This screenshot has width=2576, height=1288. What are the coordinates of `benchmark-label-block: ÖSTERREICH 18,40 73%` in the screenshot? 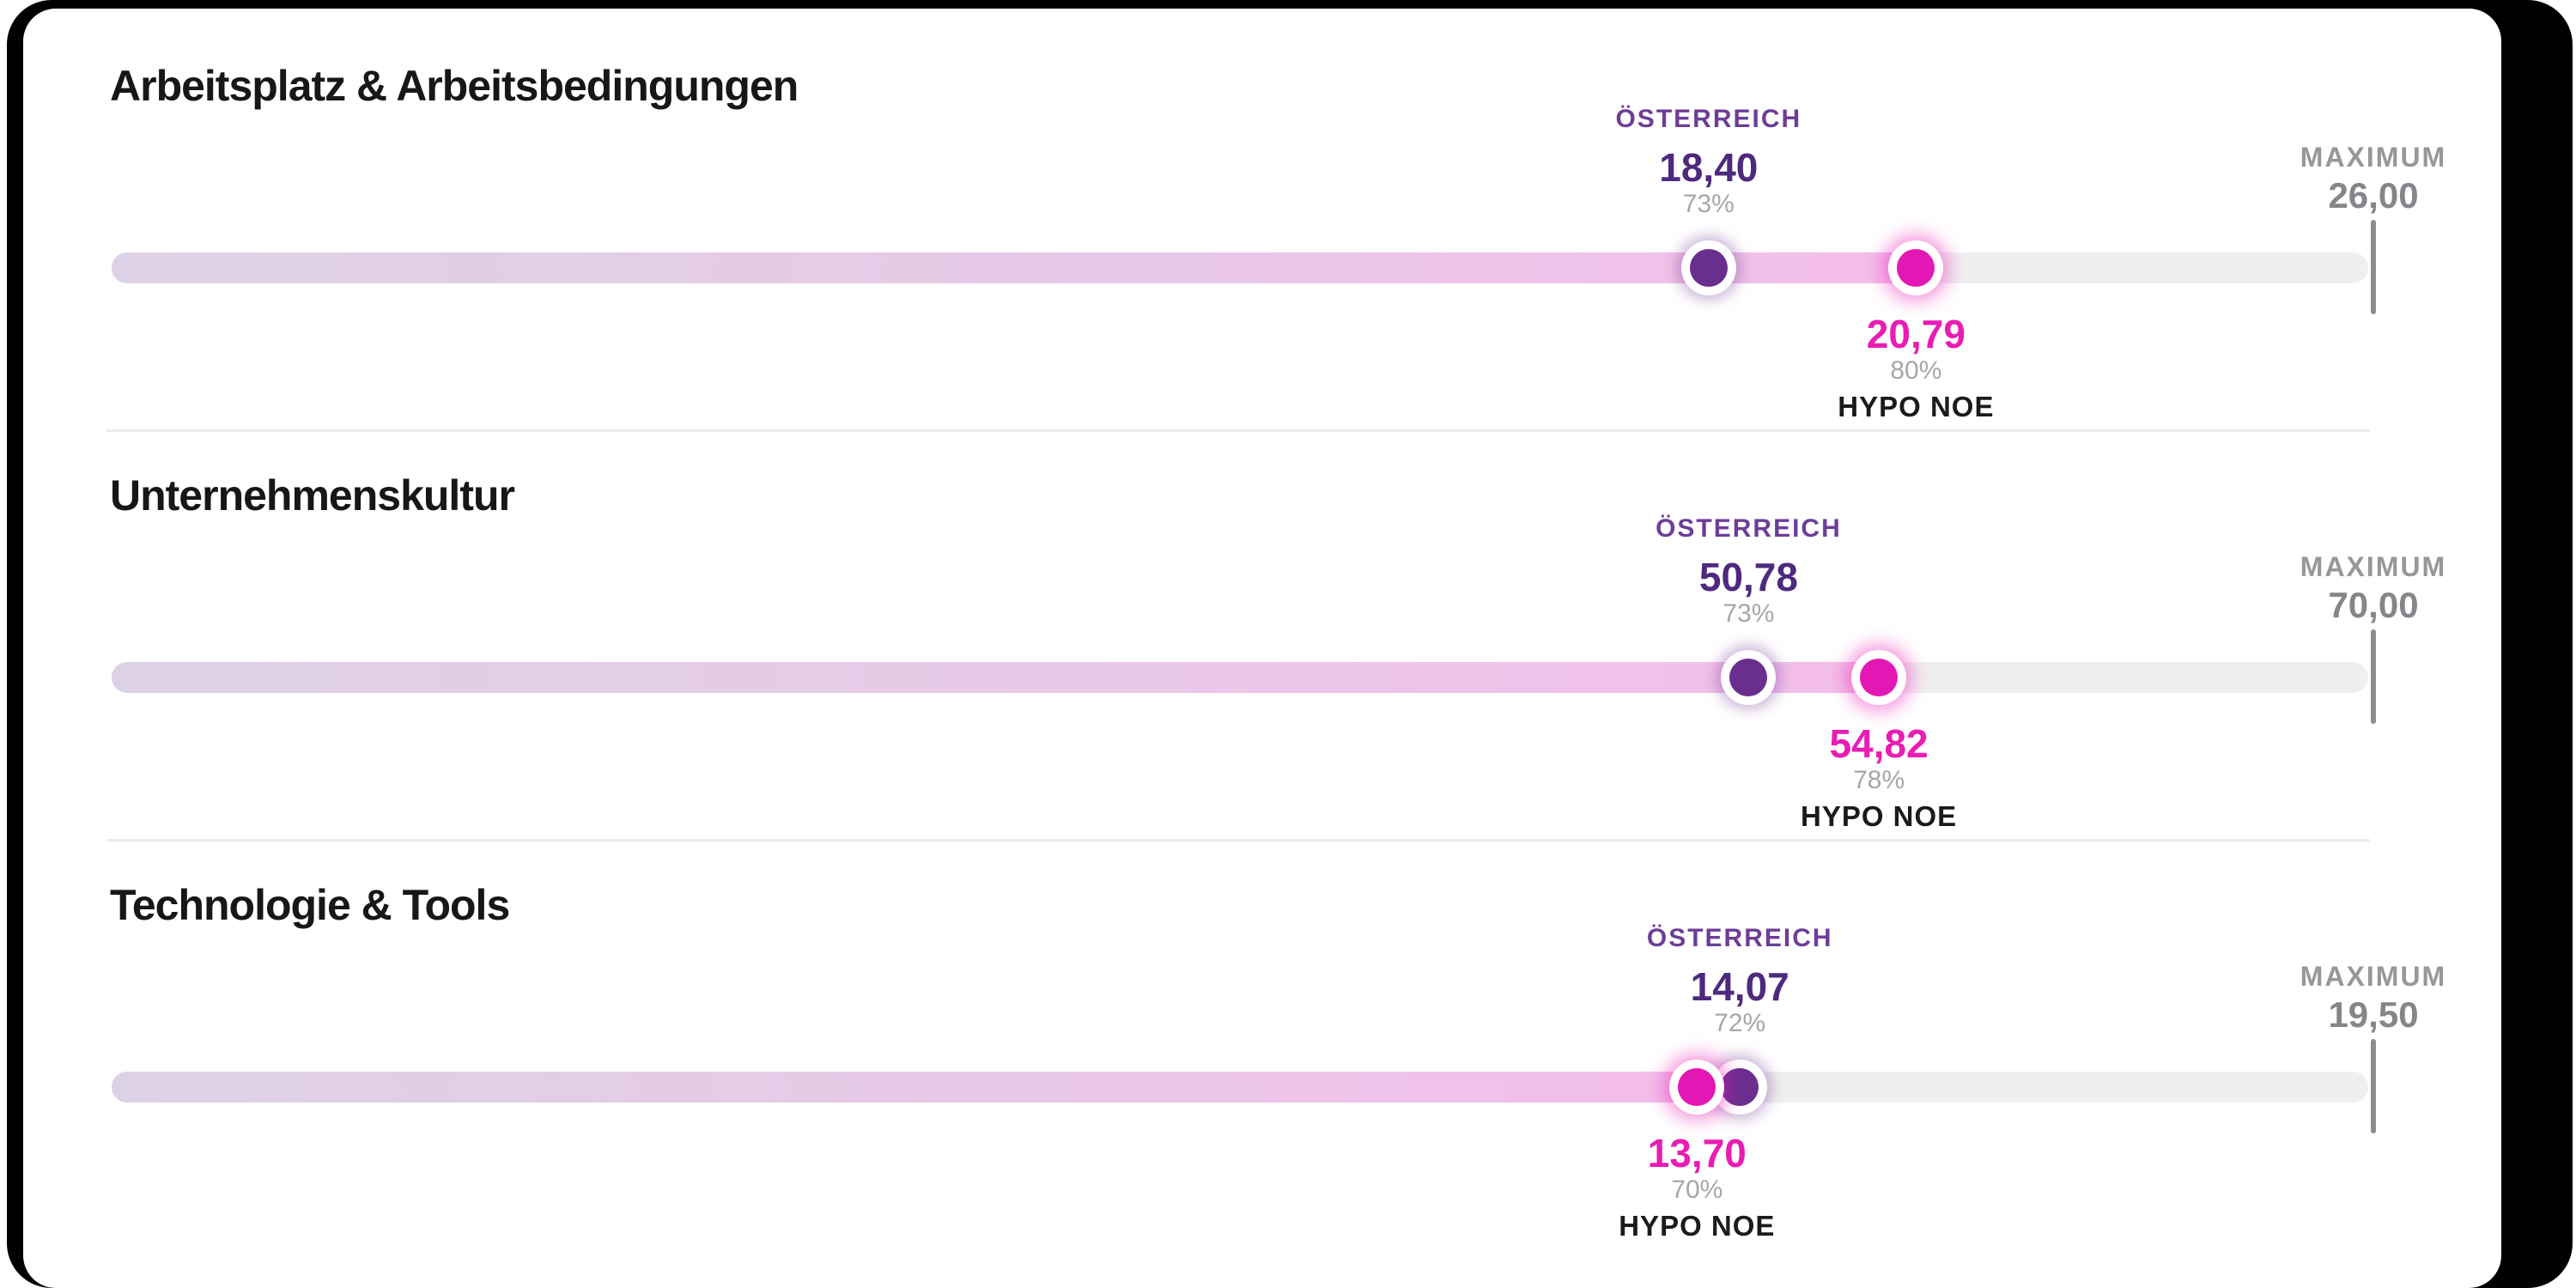 It's located at (1708, 161).